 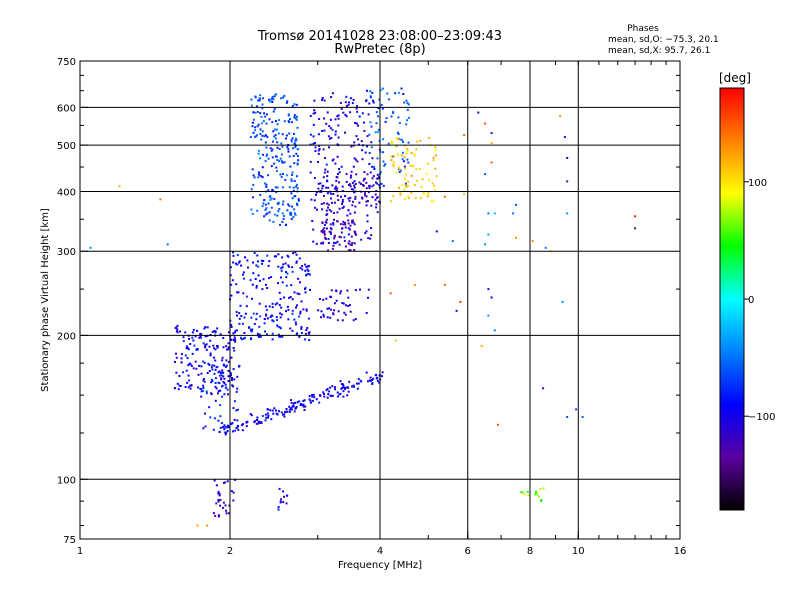 What do you see at coordinates (66, 192) in the screenshot?
I see `y-tick-label: 400` at bounding box center [66, 192].